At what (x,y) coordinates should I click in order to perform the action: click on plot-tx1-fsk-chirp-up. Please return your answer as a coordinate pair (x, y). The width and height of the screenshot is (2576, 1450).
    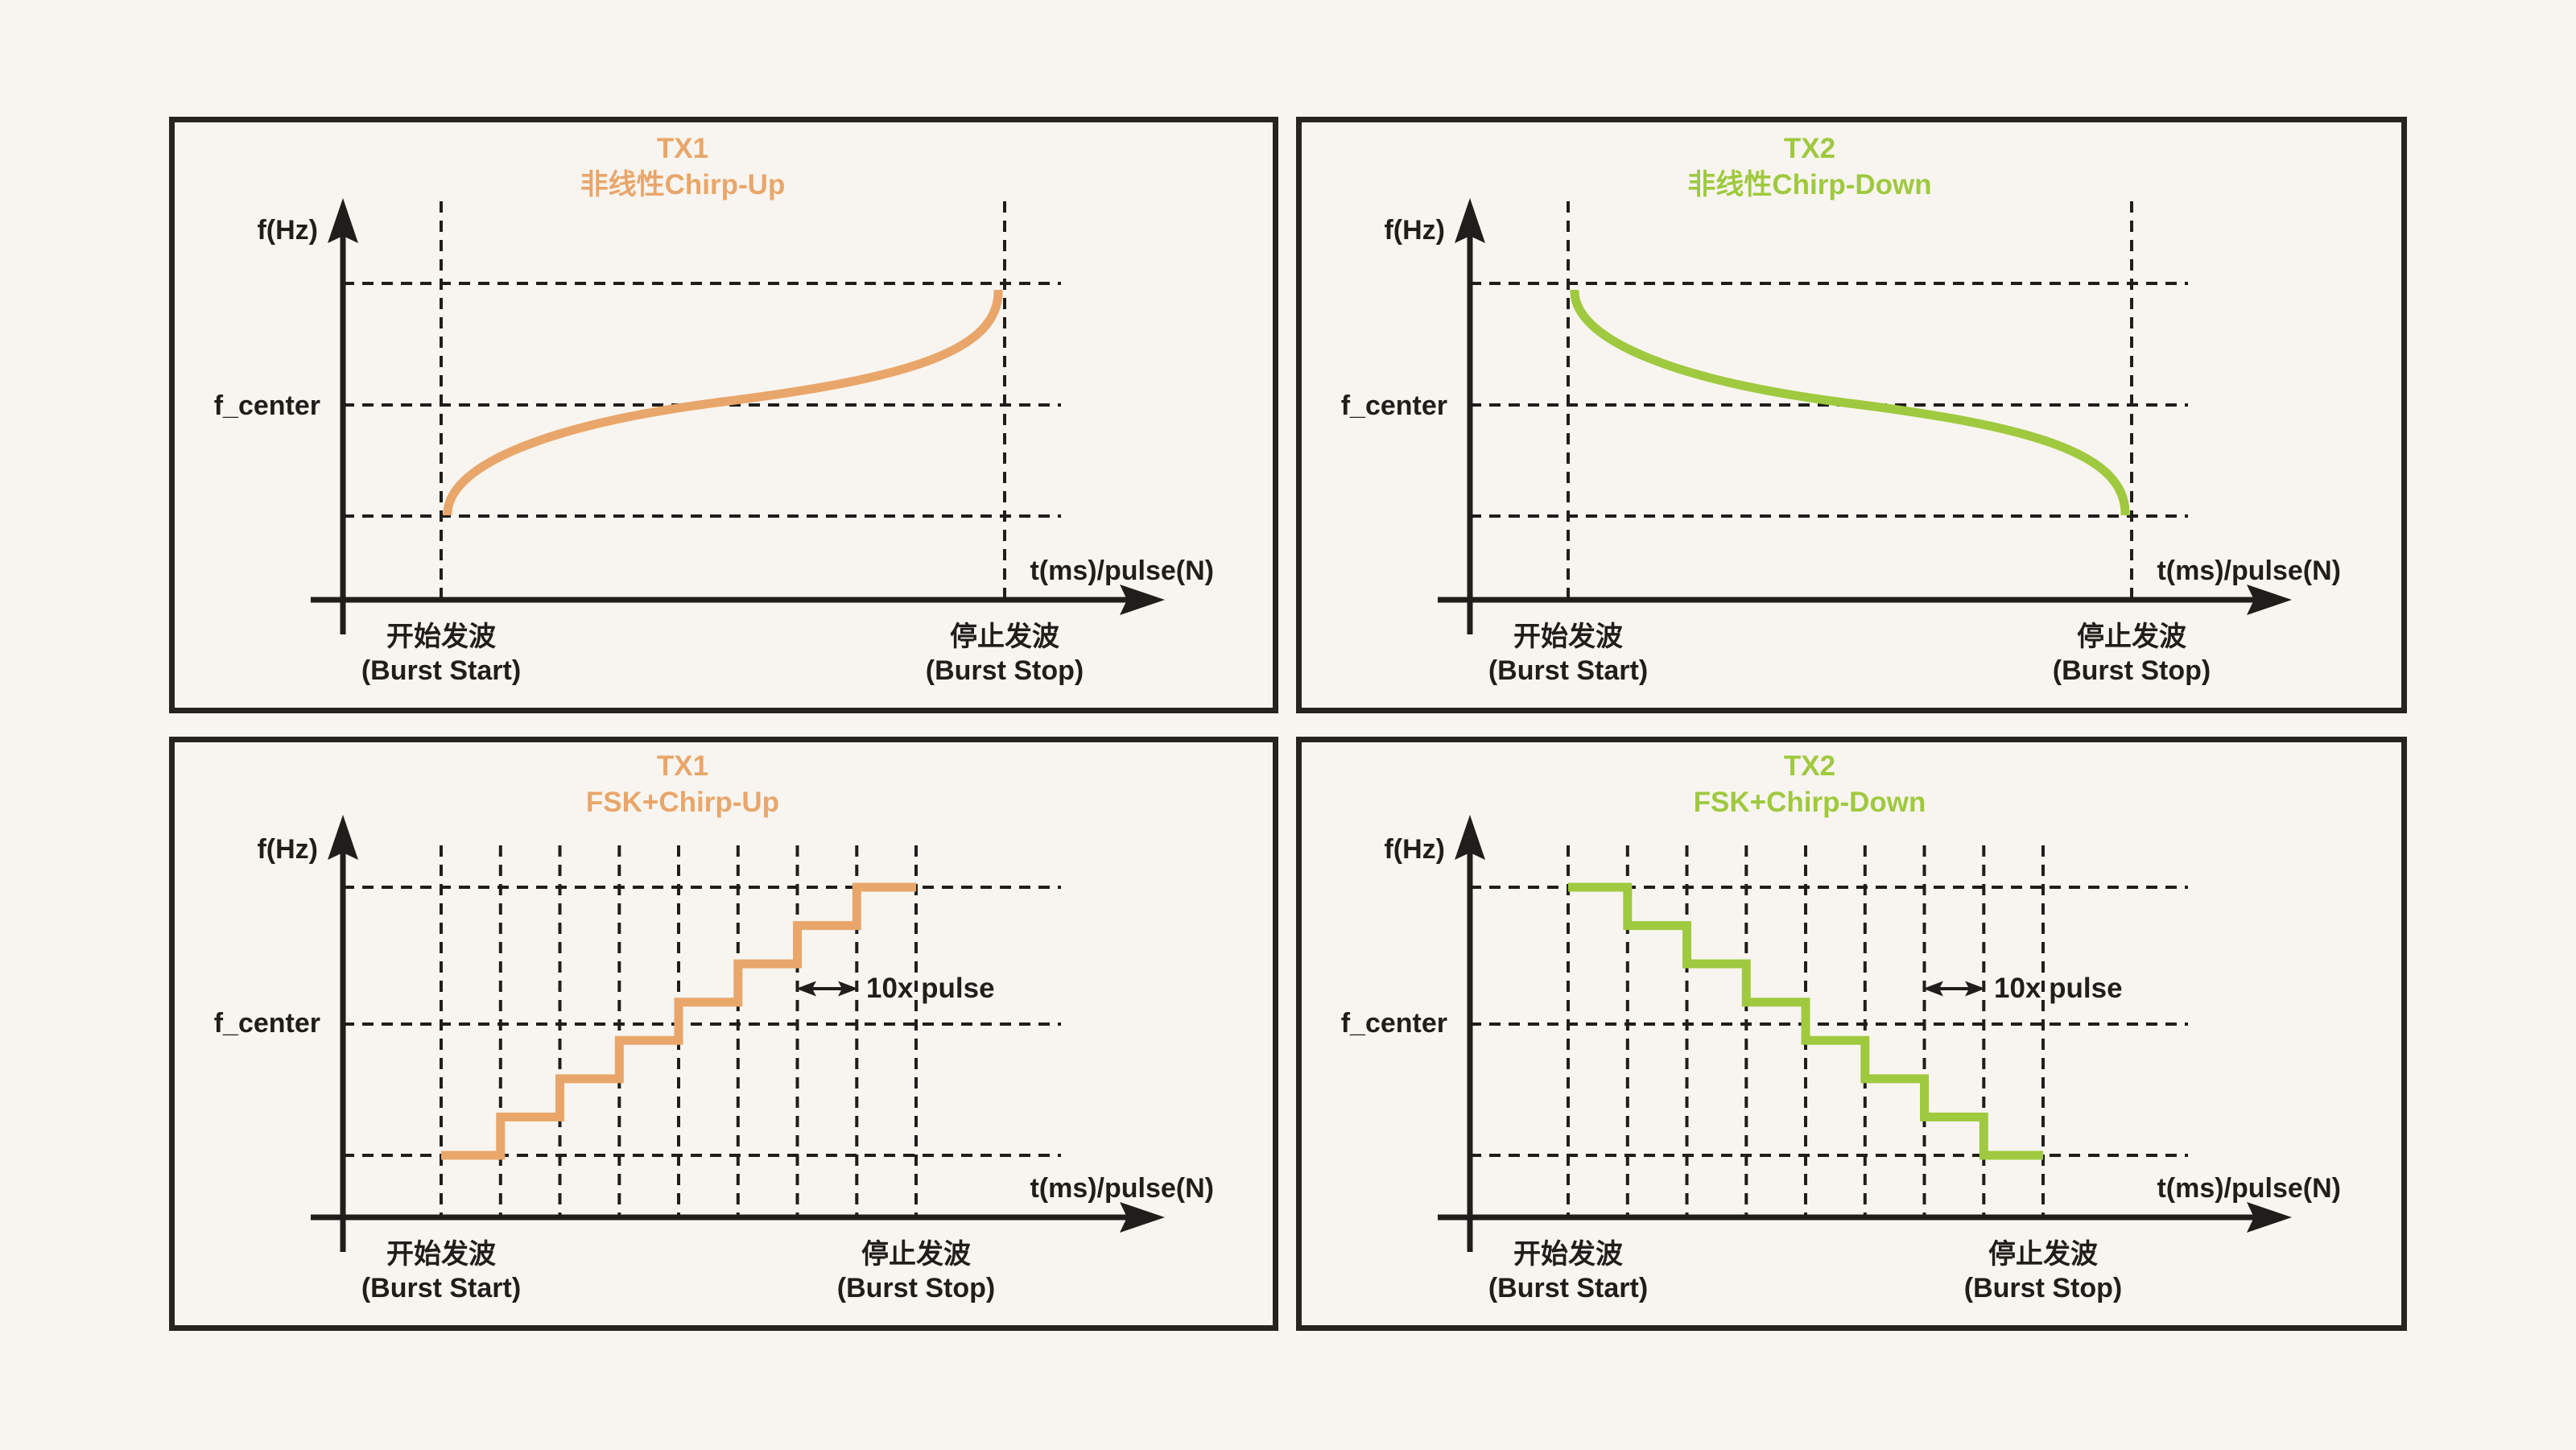
    Looking at the image, I should click on (738, 1033).